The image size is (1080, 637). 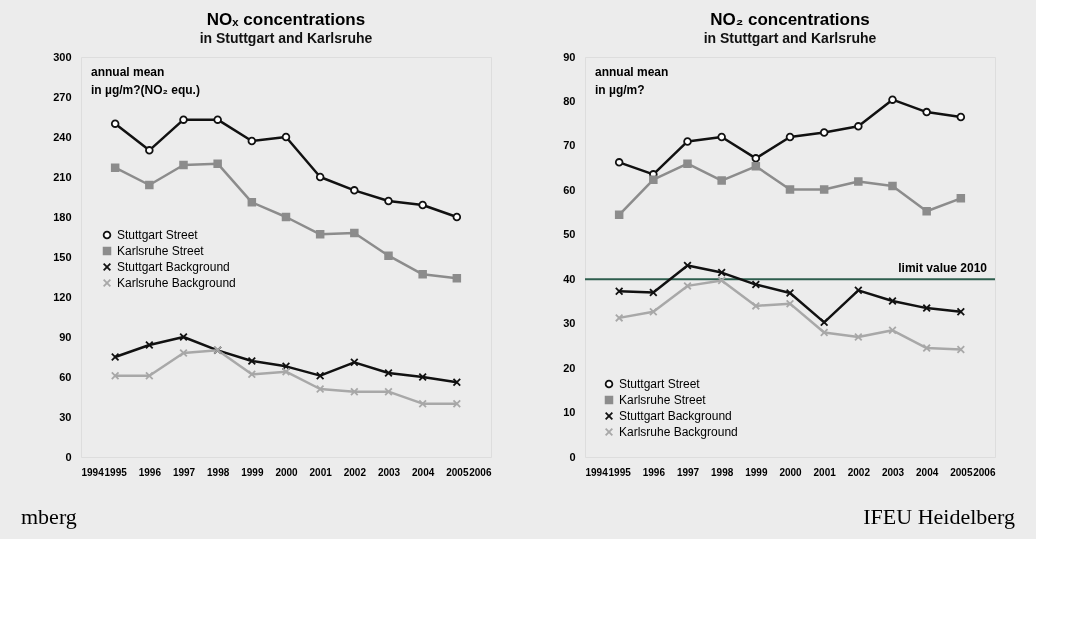 What do you see at coordinates (62, 176) in the screenshot?
I see `y-tick-label: 210` at bounding box center [62, 176].